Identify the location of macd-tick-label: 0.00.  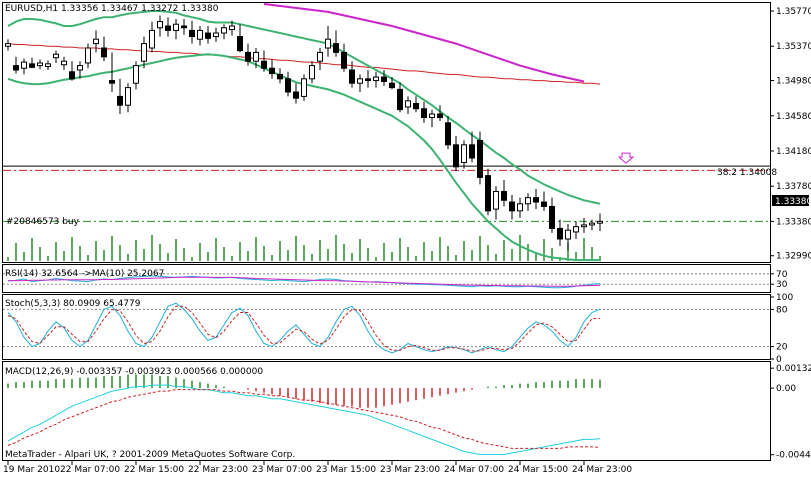
(786, 389).